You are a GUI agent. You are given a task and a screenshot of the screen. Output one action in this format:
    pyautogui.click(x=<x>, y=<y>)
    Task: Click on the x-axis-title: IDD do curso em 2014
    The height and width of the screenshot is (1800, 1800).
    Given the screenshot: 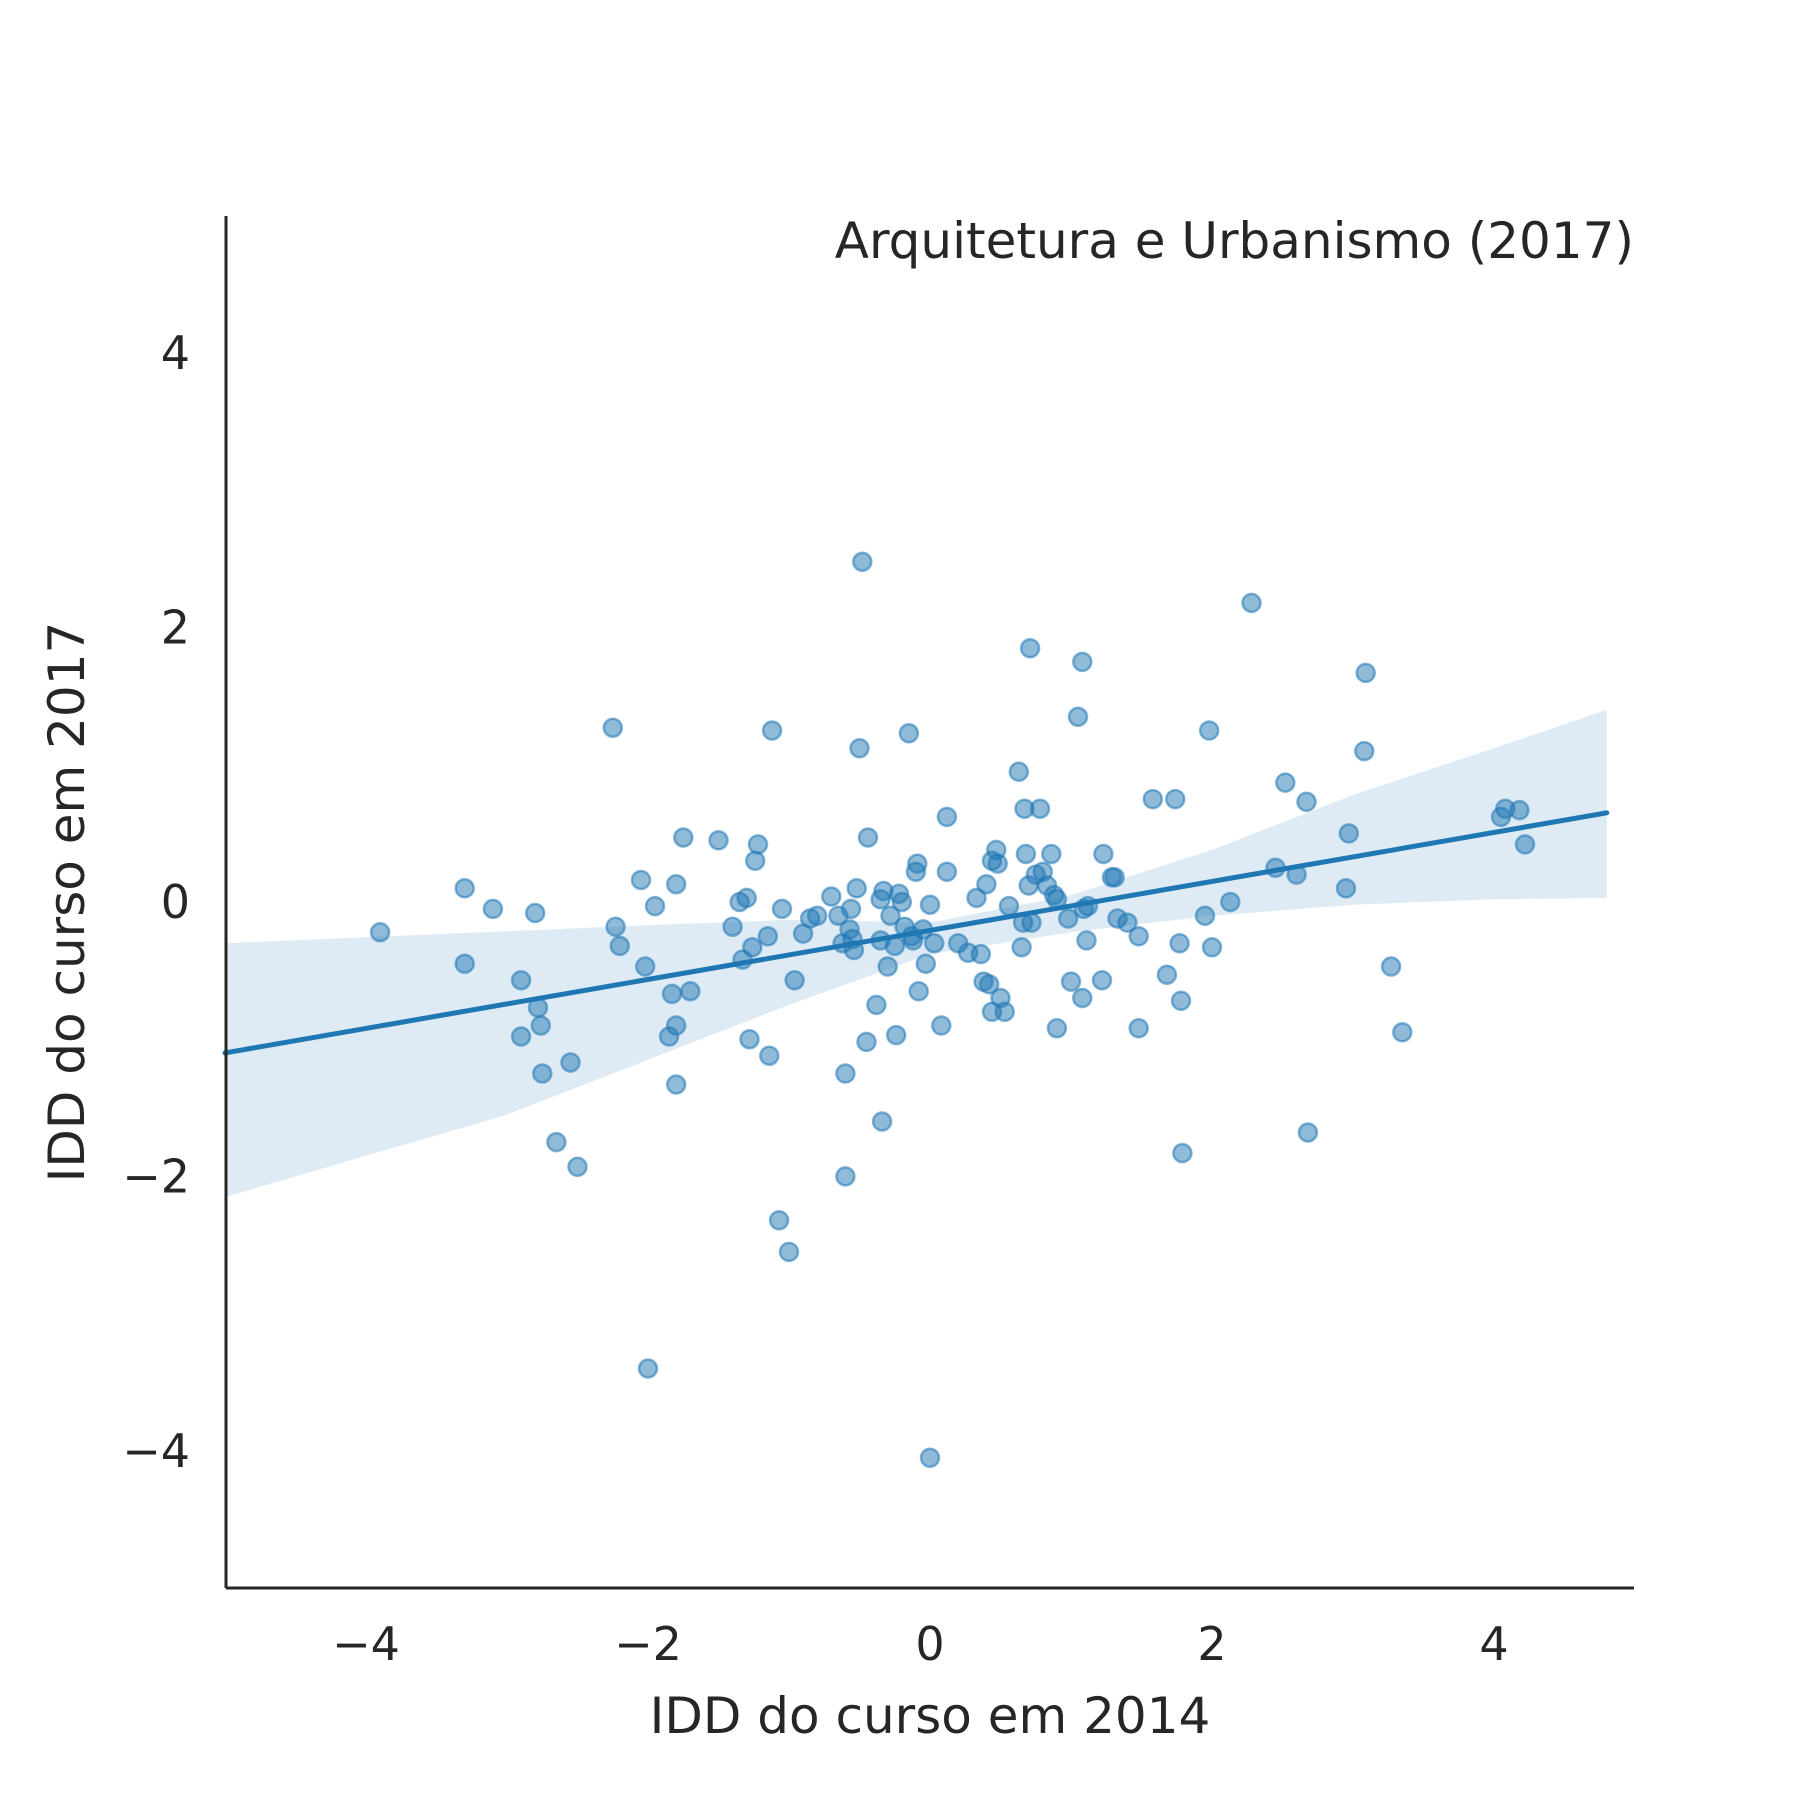 What is the action you would take?
    pyautogui.click(x=930, y=1716)
    